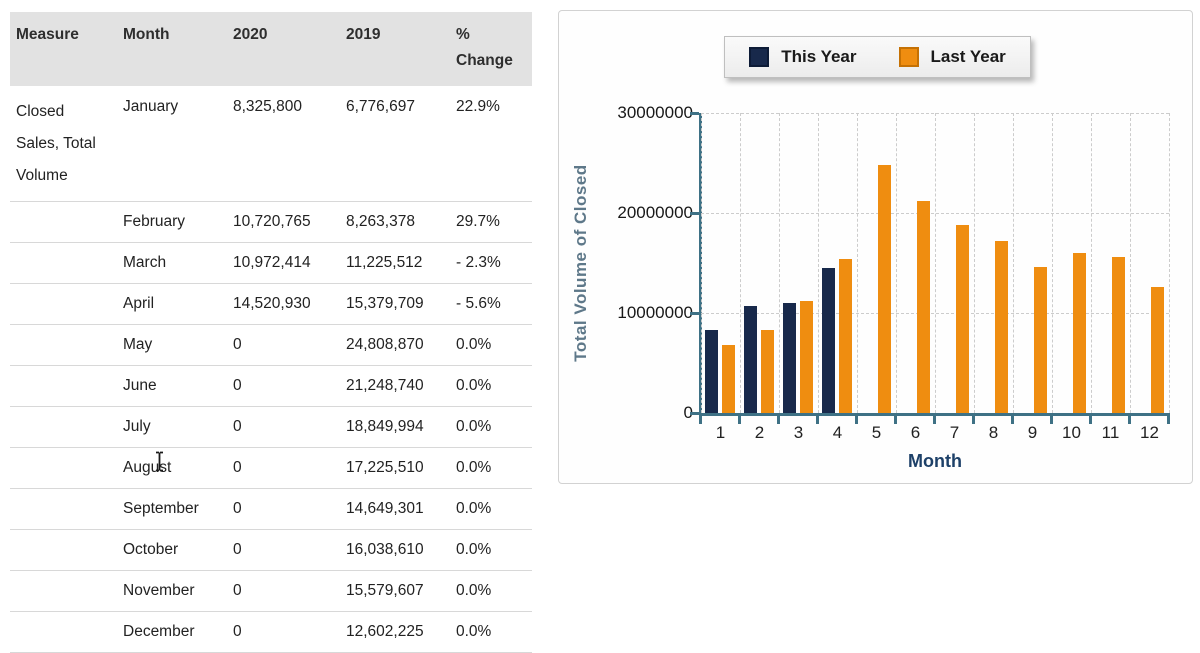  Describe the element at coordinates (580, 263) in the screenshot. I see `y-axis-title: Total Volume of Closed` at that location.